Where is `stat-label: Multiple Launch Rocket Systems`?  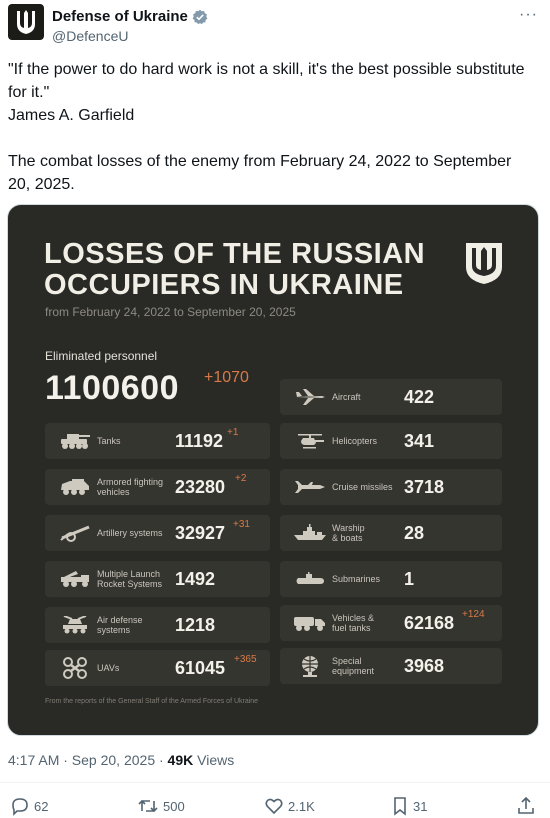 stat-label: Multiple Launch Rocket Systems is located at coordinates (130, 579).